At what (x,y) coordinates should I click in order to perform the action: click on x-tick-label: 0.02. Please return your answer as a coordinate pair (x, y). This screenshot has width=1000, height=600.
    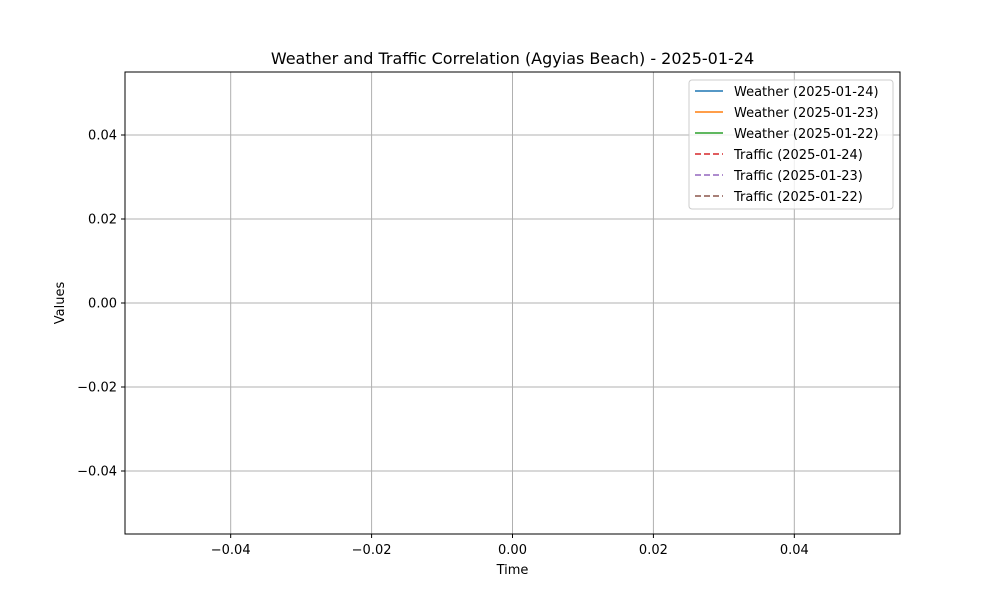
    Looking at the image, I should click on (653, 550).